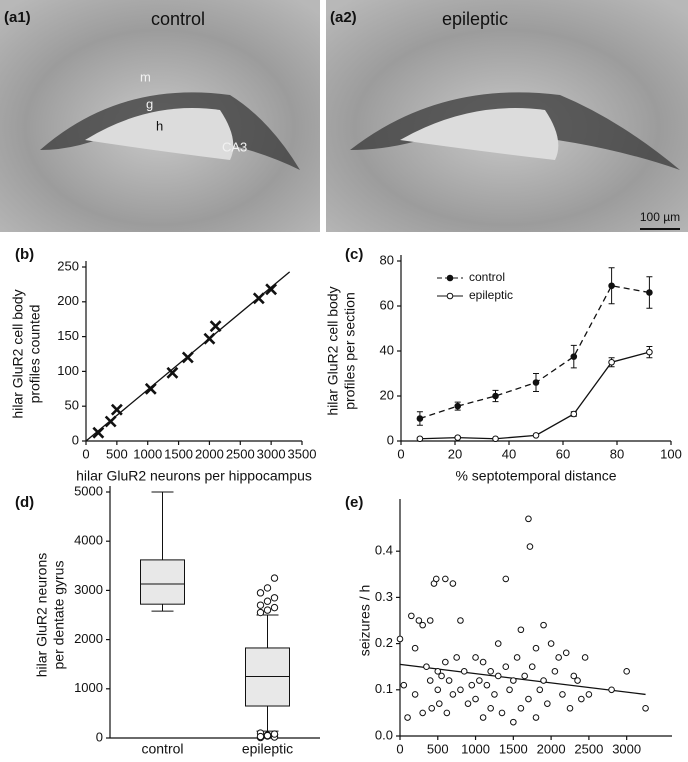 This screenshot has height=762, width=688. Describe the element at coordinates (59, 615) in the screenshot. I see `y-axis-label: per dentate gyrus` at that location.